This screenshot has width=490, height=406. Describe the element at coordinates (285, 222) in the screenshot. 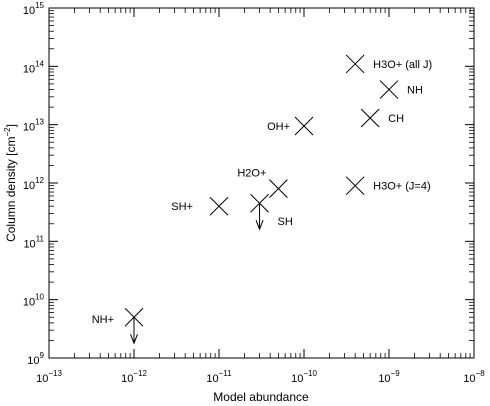

I see `point-label: SH` at that location.